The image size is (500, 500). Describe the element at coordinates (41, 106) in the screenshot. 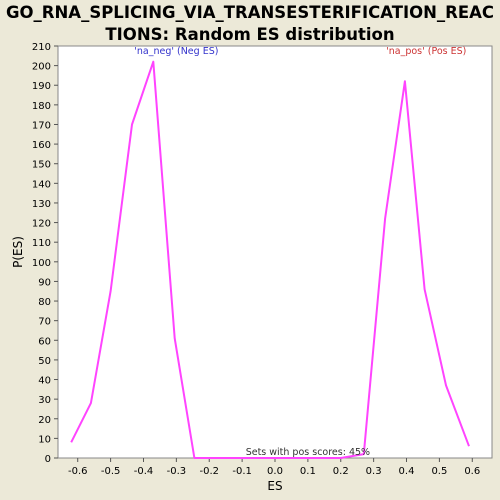

I see `y-tick-label: 180` at that location.